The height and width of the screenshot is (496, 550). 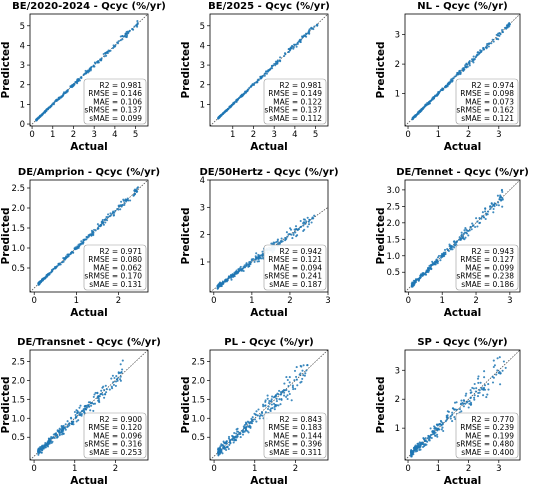 What do you see at coordinates (198, 438) in the screenshot?
I see `y-tick-label: 0.5` at bounding box center [198, 438].